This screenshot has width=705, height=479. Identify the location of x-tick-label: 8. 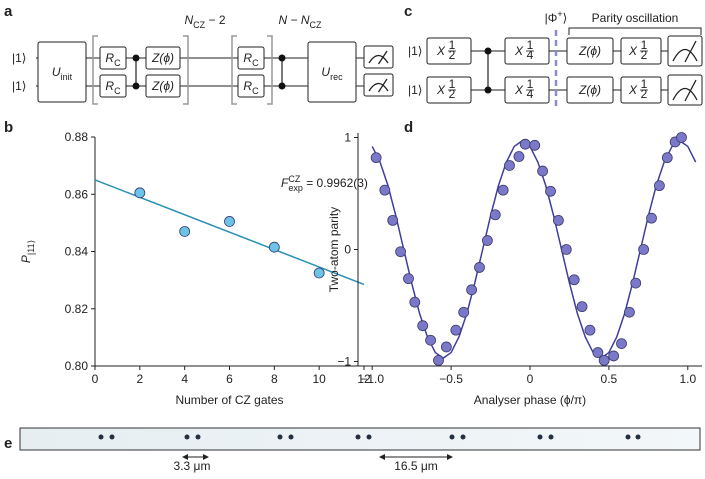
(274, 379).